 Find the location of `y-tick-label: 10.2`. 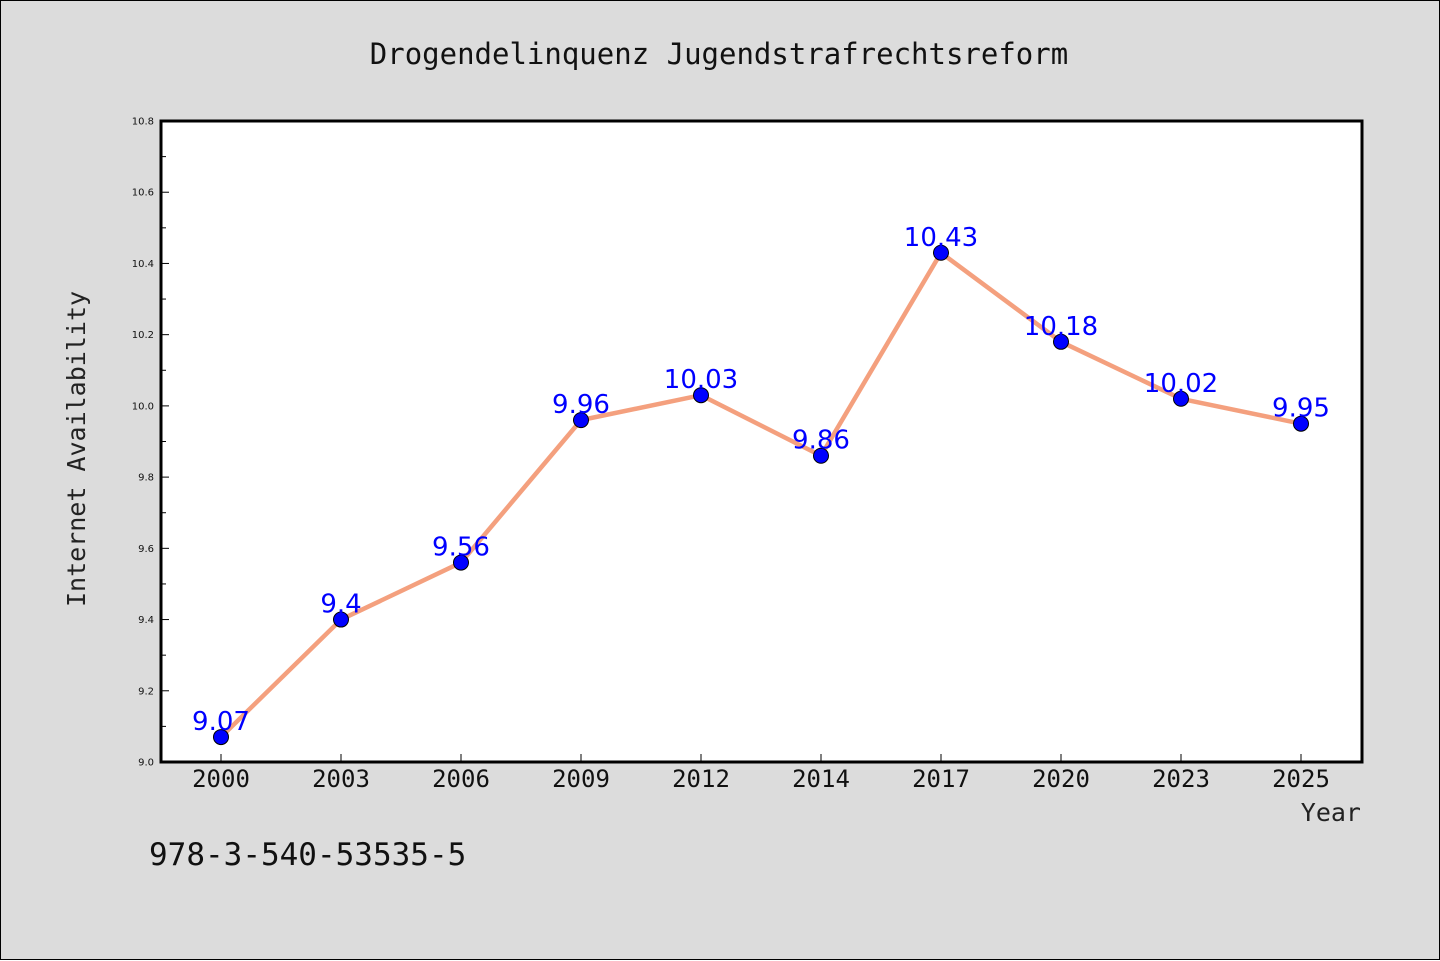

y-tick-label: 10.2 is located at coordinates (143, 335).